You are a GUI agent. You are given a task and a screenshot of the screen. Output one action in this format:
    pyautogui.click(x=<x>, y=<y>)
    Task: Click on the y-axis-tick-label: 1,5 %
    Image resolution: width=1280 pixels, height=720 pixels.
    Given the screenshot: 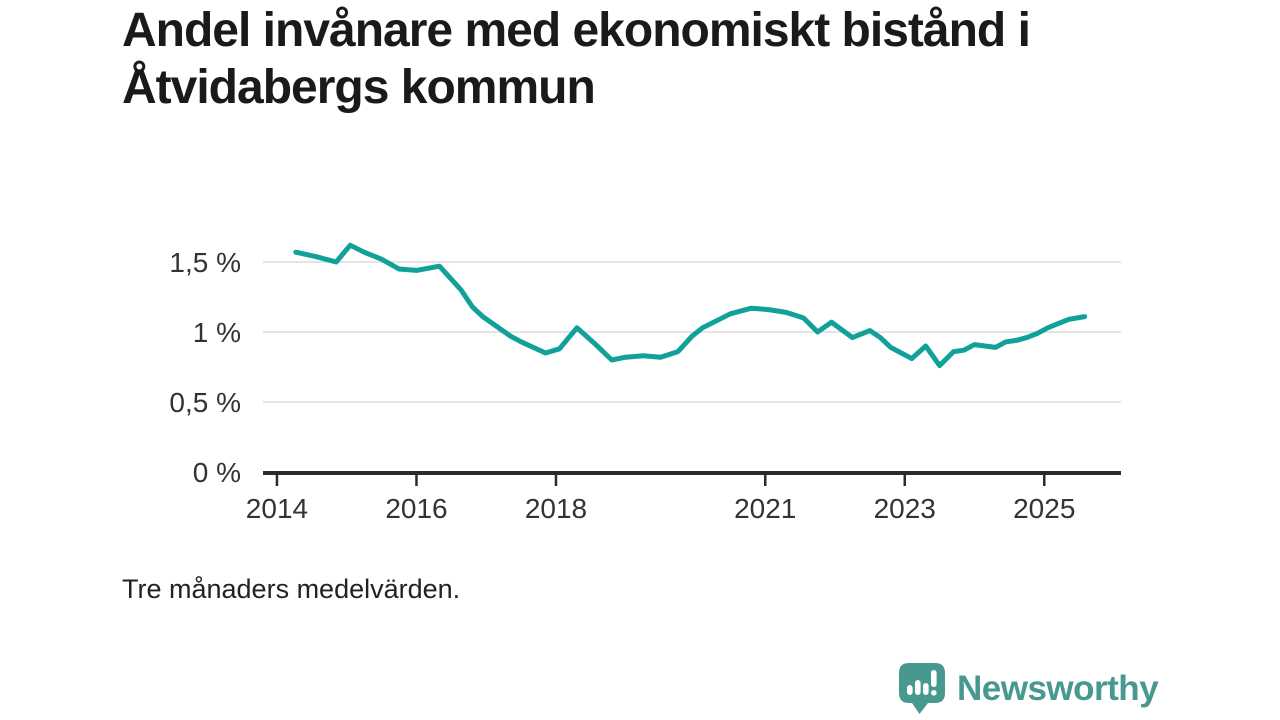 What is the action you would take?
    pyautogui.click(x=205, y=262)
    